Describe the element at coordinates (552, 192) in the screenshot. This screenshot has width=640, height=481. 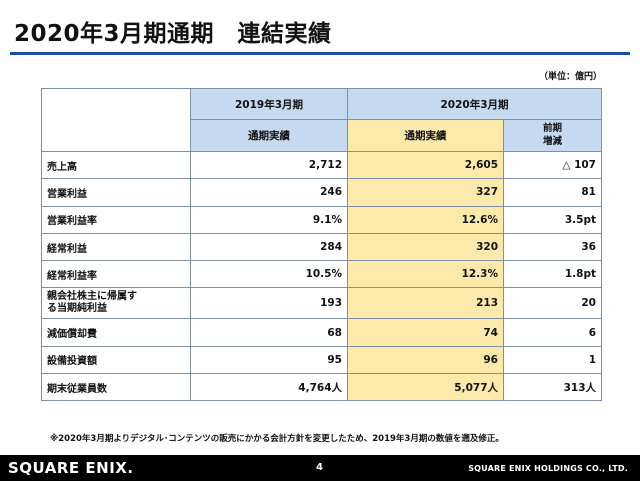
I see `cell-yoy: 81` at that location.